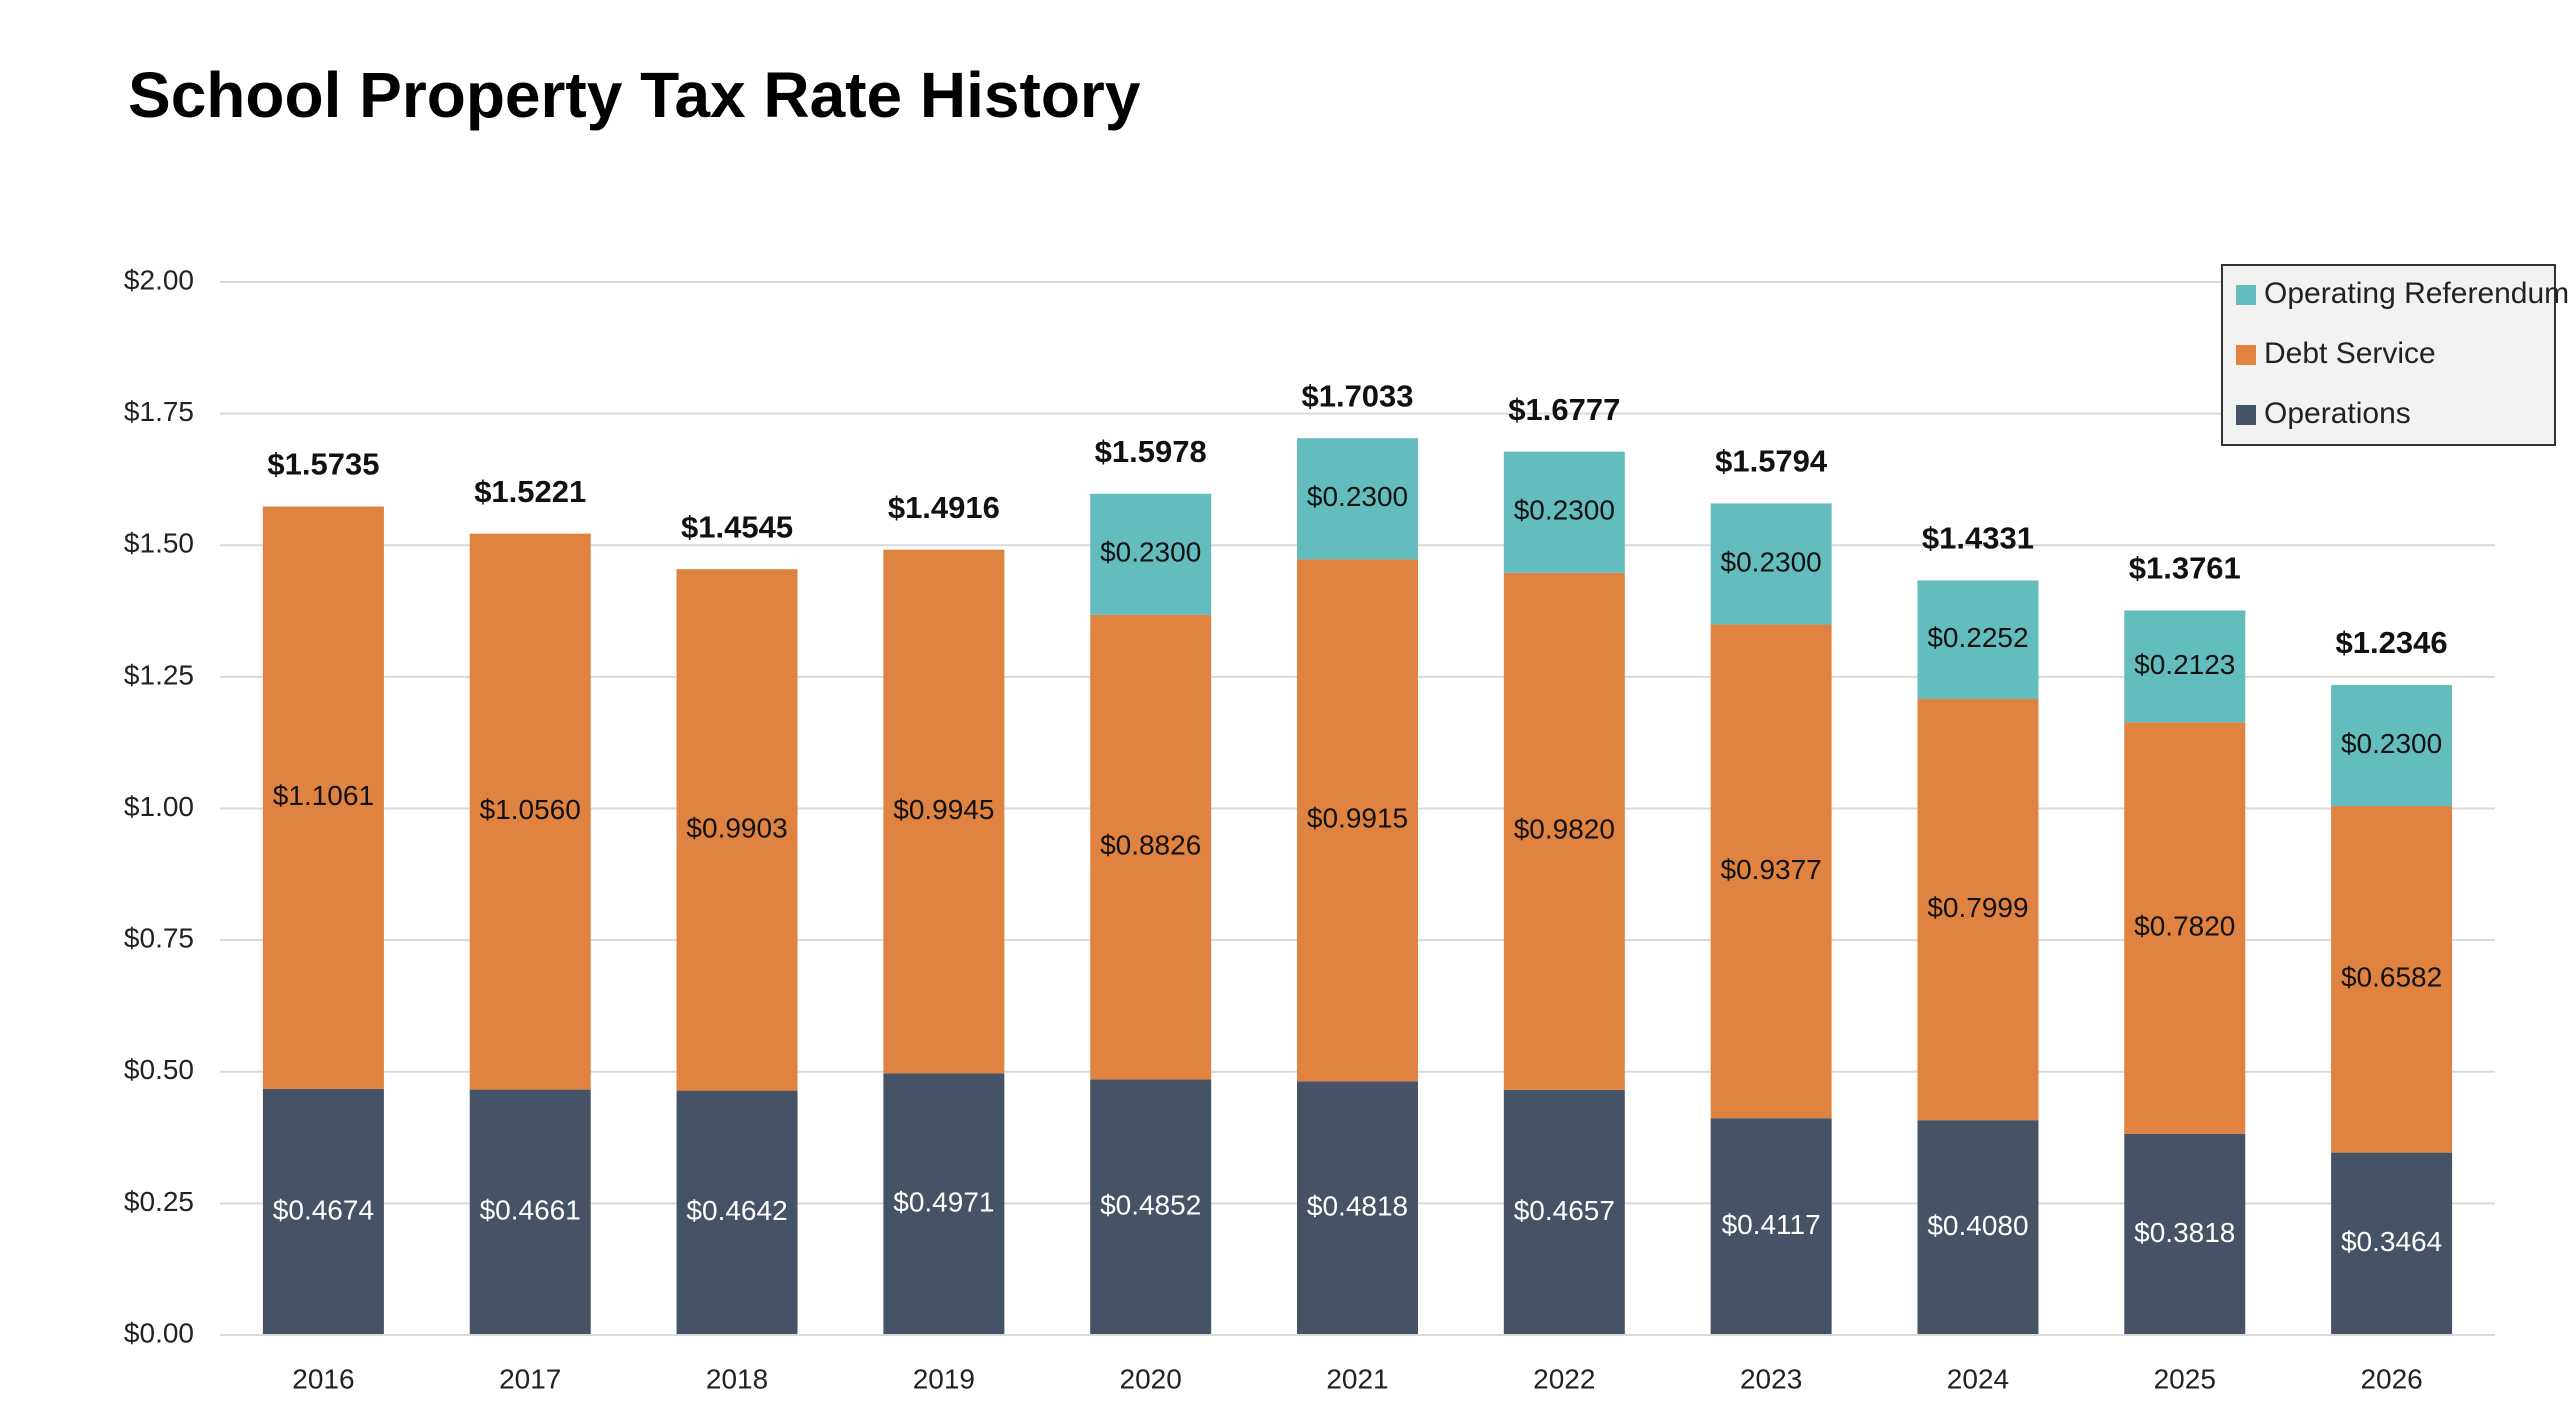 The image size is (2570, 1422). What do you see at coordinates (1564, 1378) in the screenshot?
I see `x-tick-label: 2022` at bounding box center [1564, 1378].